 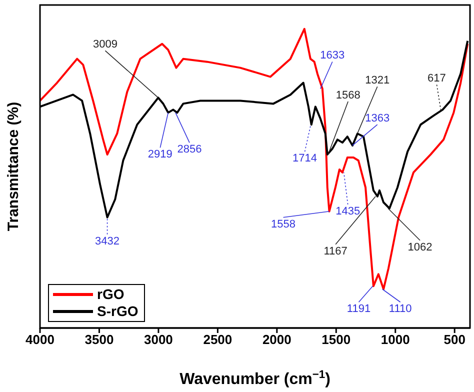 I want to click on legend-label: S-rGO, so click(x=117, y=311).